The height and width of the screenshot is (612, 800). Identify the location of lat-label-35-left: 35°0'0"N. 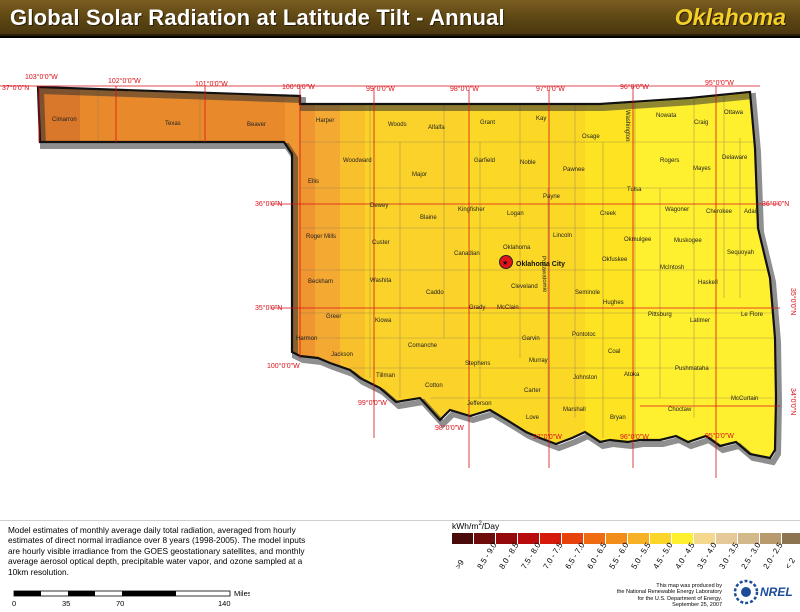
(268, 308).